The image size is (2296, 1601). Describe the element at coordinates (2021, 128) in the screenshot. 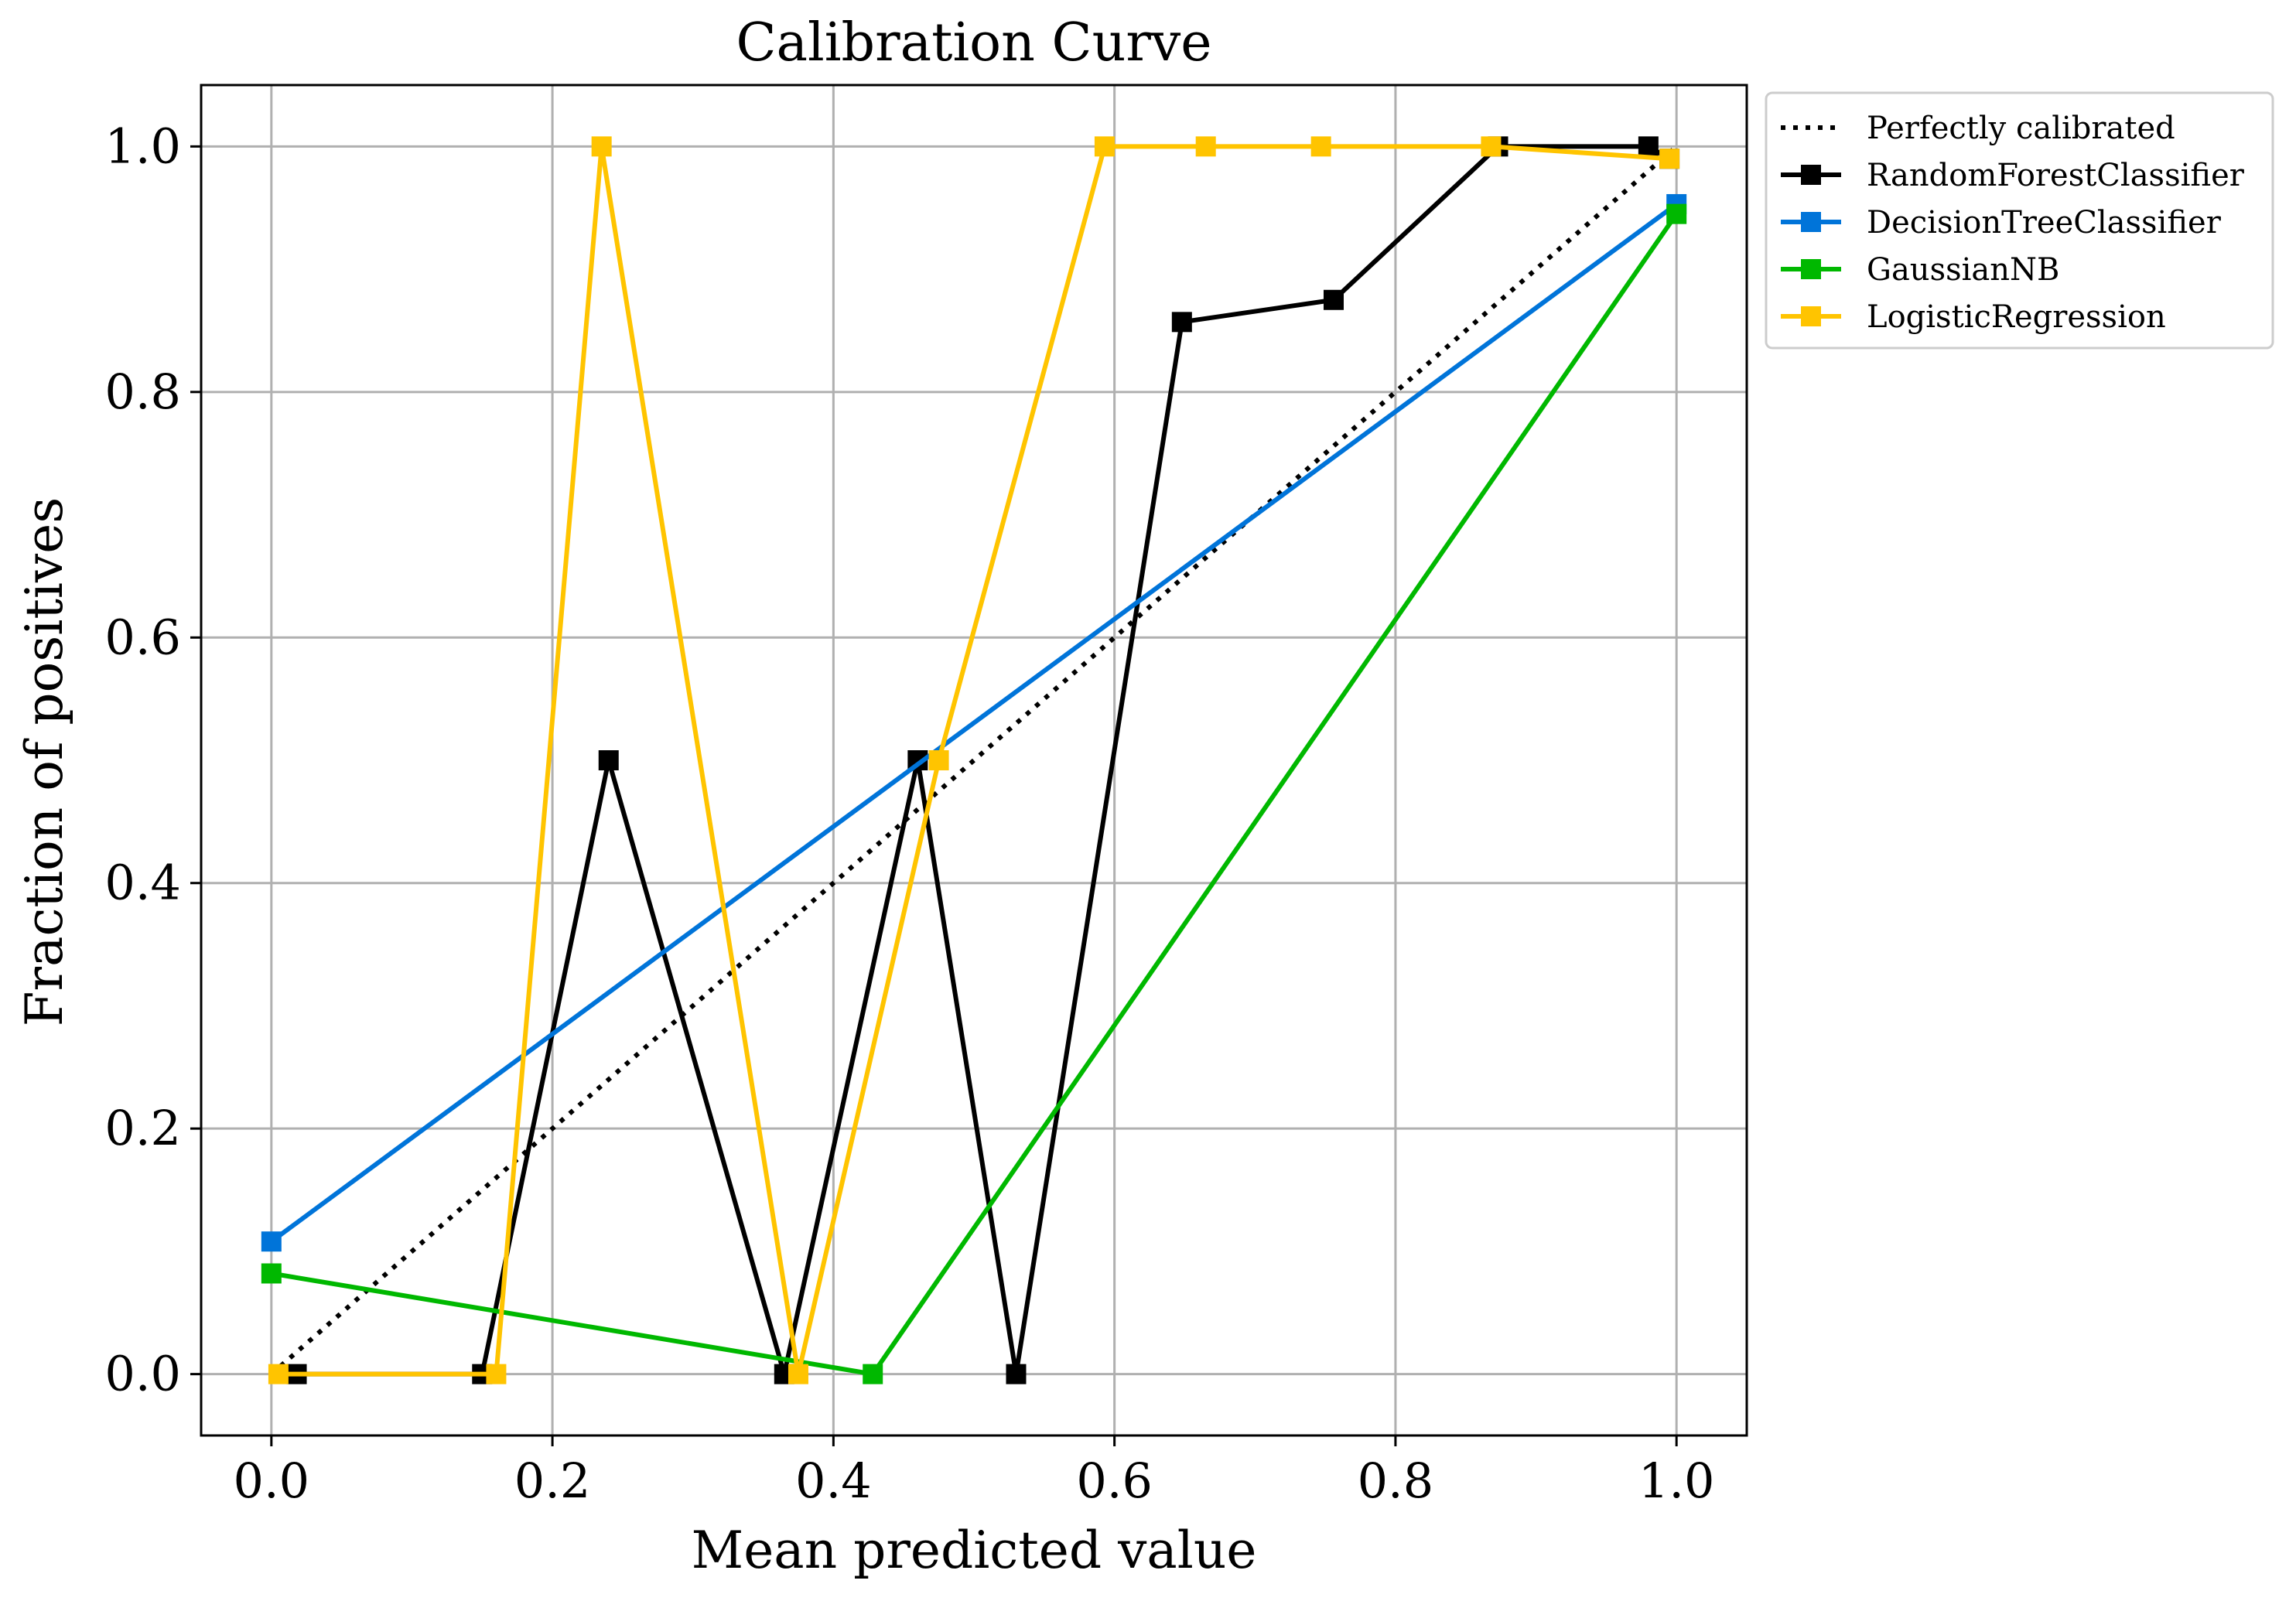

I see `legend-label-perfectly-calibrated: Perfectly calibrated` at that location.